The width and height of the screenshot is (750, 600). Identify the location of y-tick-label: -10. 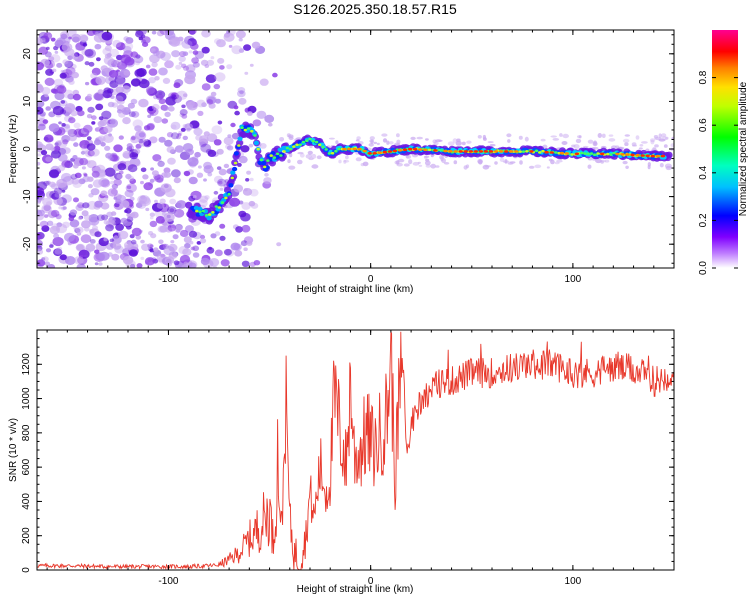
(27, 196).